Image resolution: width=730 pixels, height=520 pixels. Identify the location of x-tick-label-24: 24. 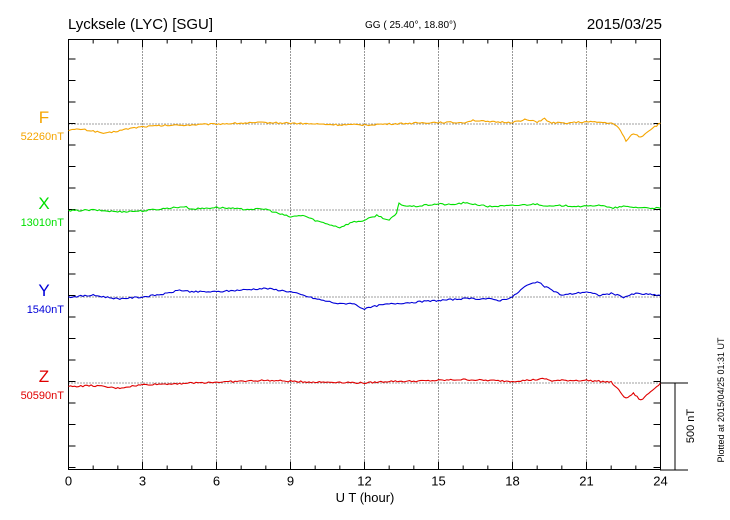
(660, 481).